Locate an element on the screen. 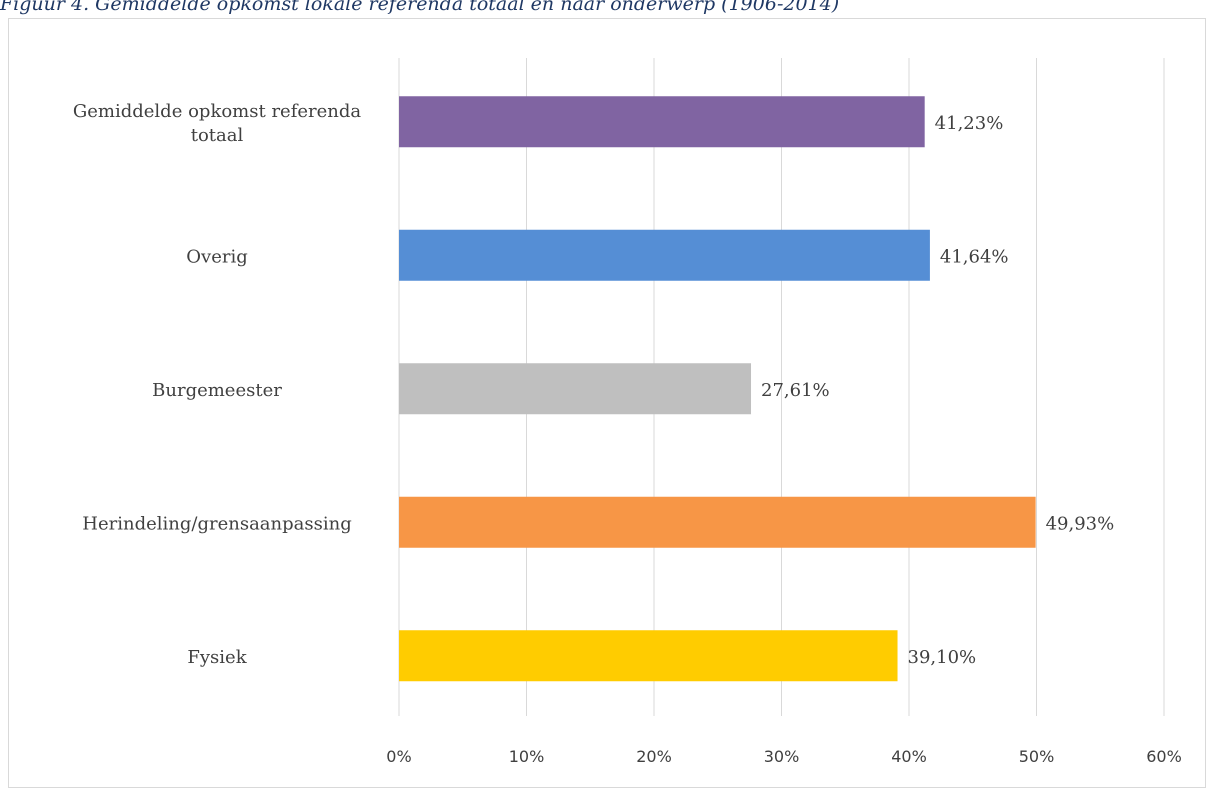 The height and width of the screenshot is (788, 1211). data-label: 41,64% is located at coordinates (974, 256).